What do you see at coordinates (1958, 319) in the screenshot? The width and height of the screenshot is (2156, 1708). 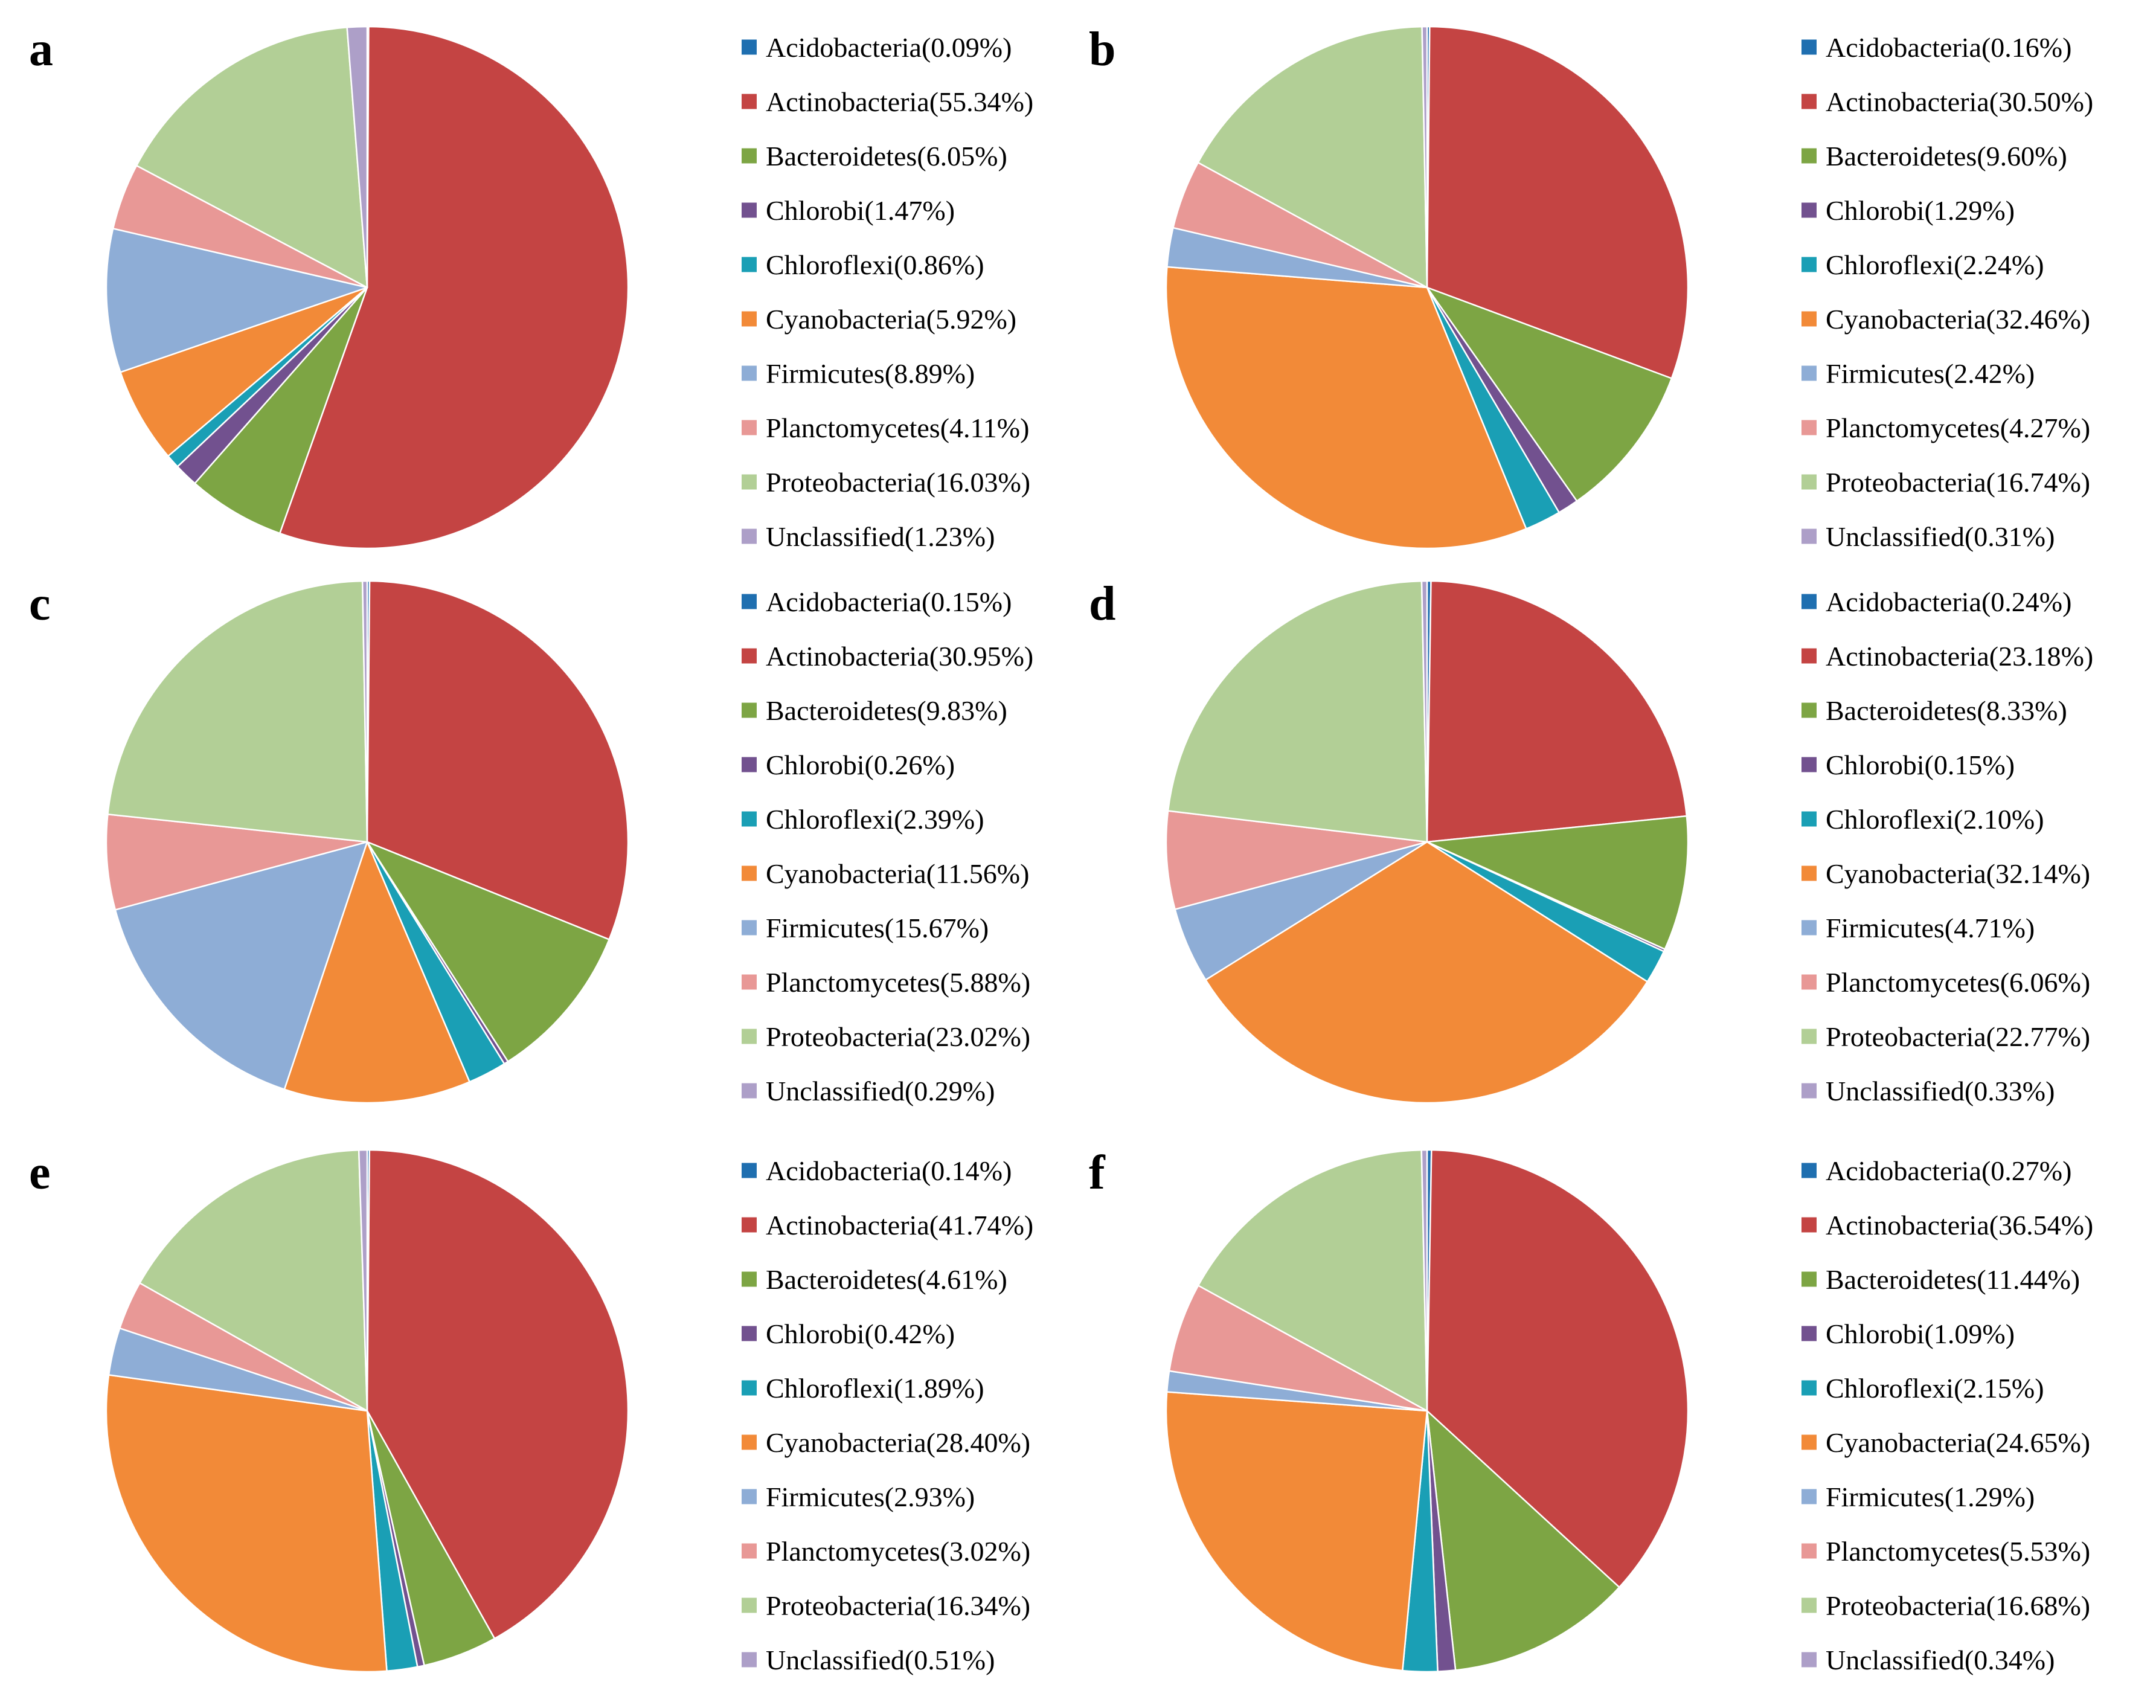 I see `legend-label-b-cyanobacteria: Cyanobacteria(32.46%)` at bounding box center [1958, 319].